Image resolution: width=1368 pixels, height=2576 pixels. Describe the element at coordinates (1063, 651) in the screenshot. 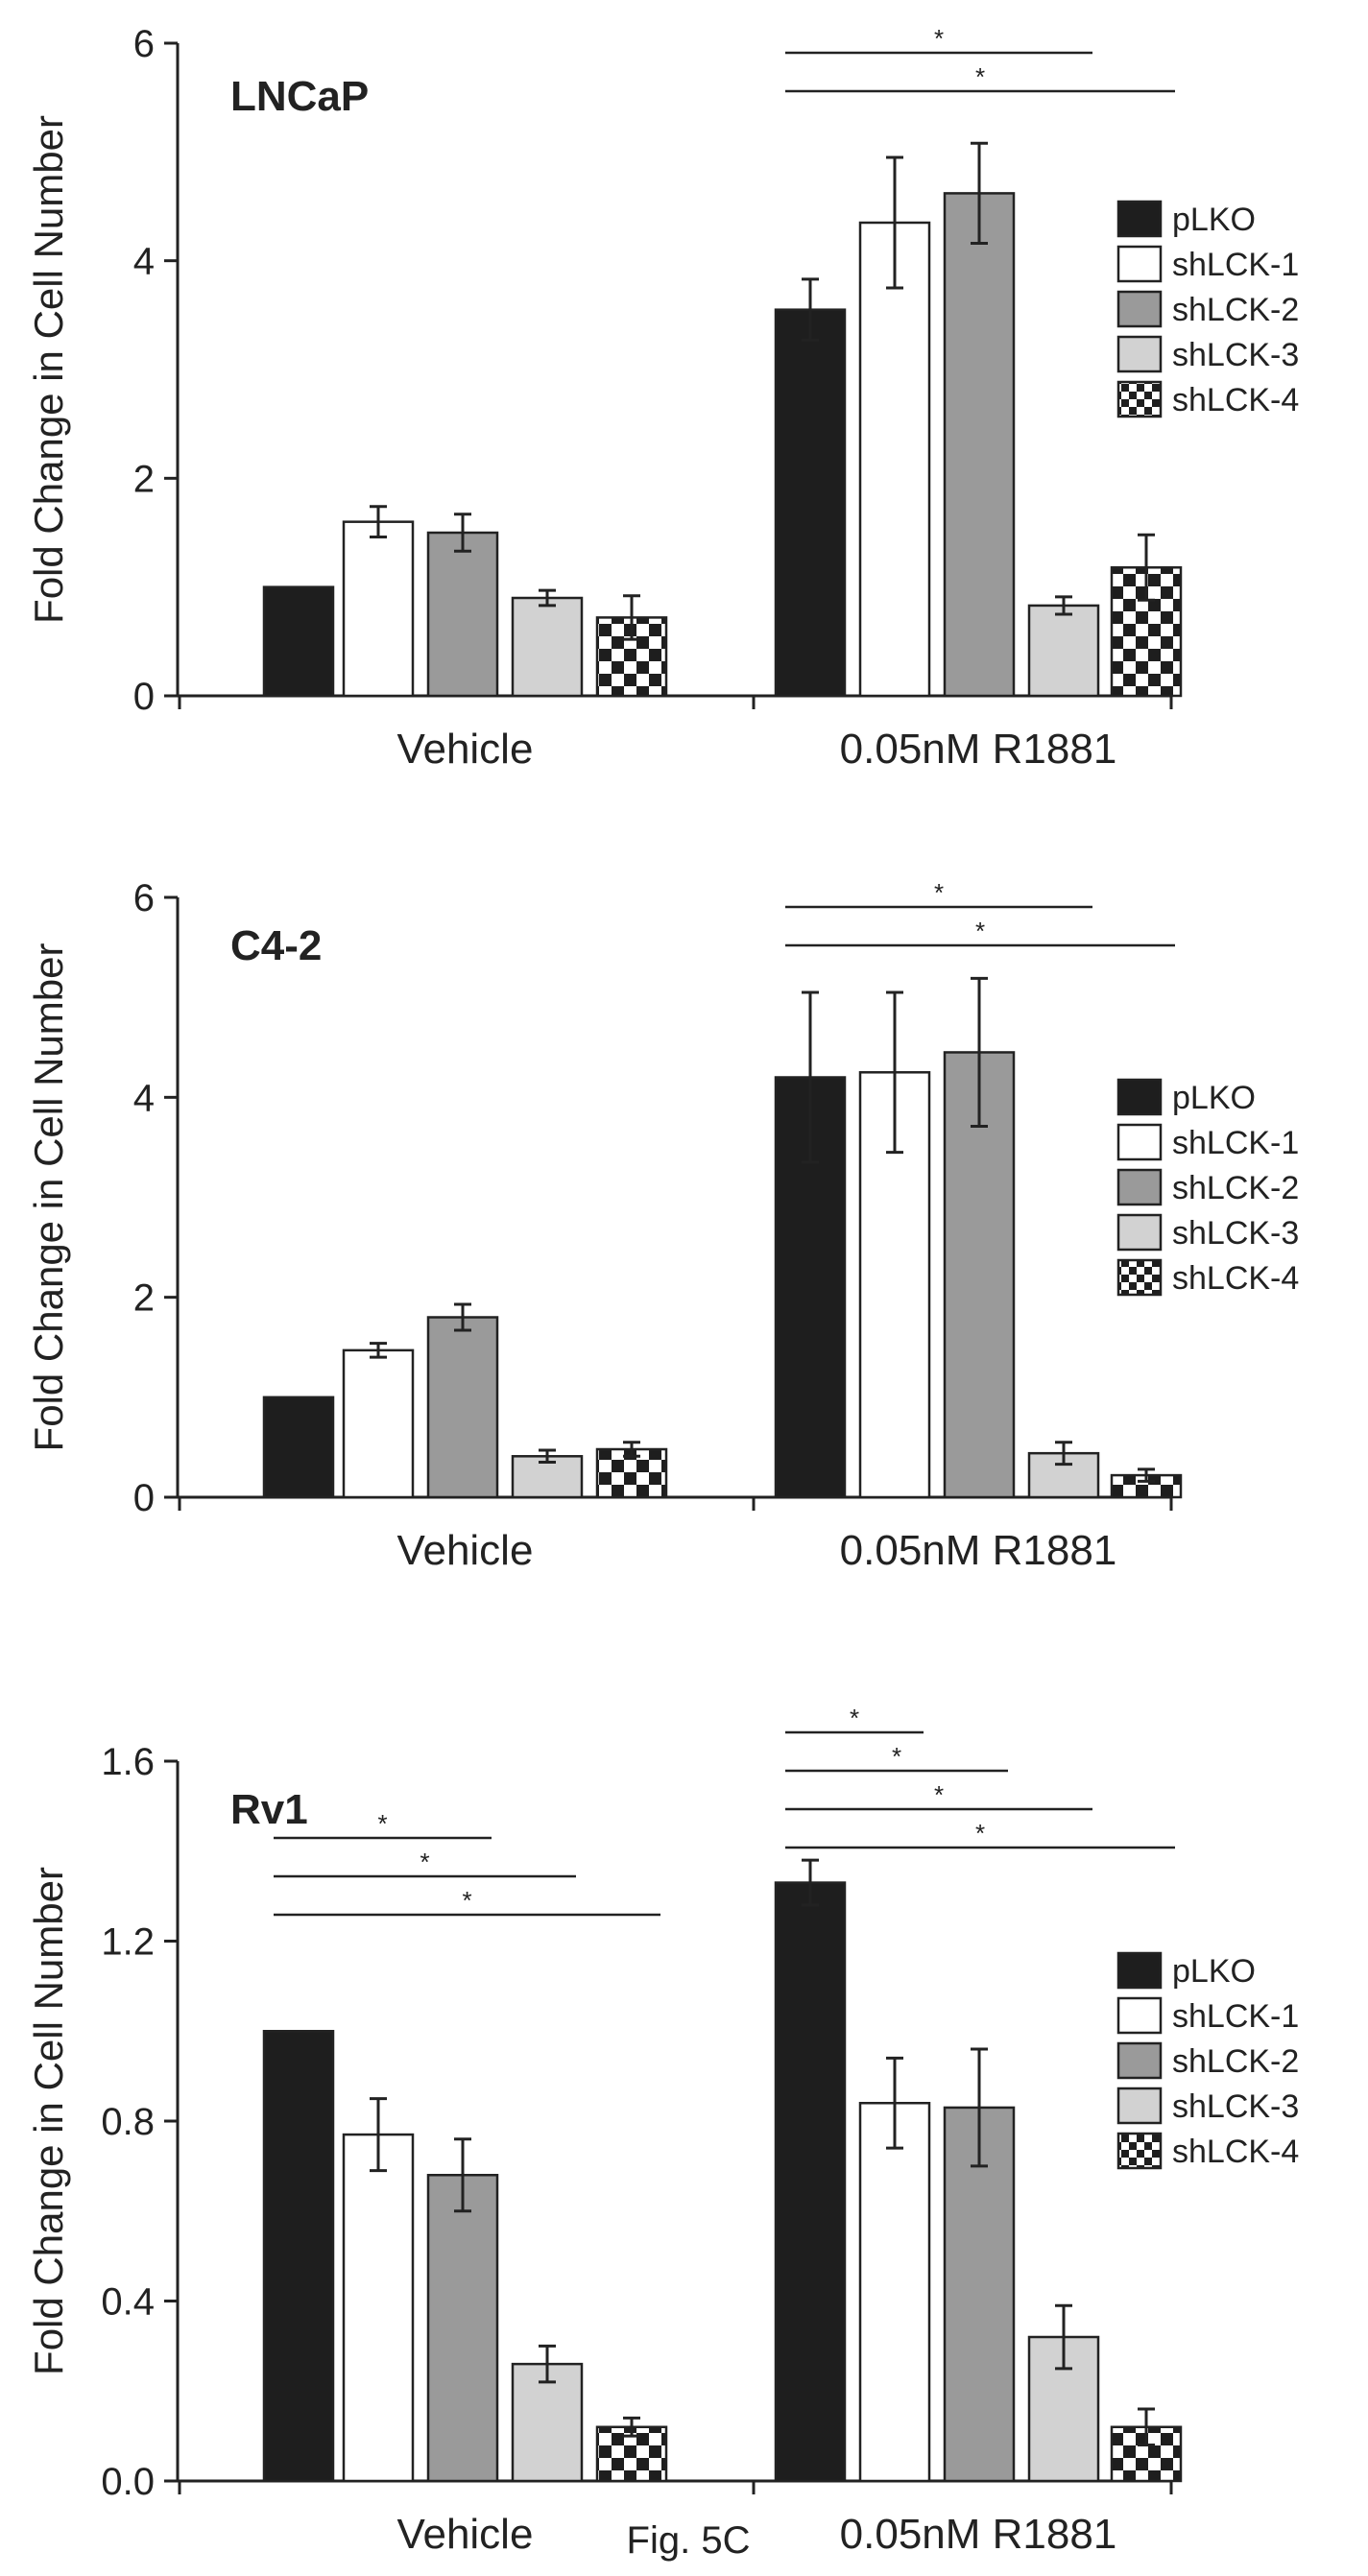

I see `bar-shlck-3-r1881` at that location.